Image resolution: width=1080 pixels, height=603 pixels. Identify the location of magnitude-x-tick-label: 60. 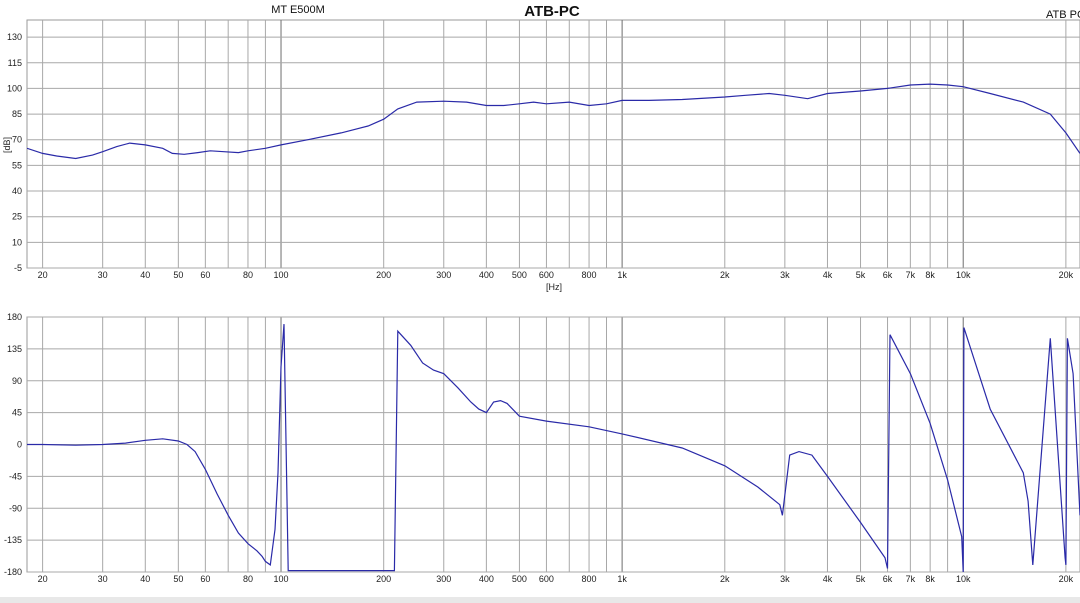
(205, 275).